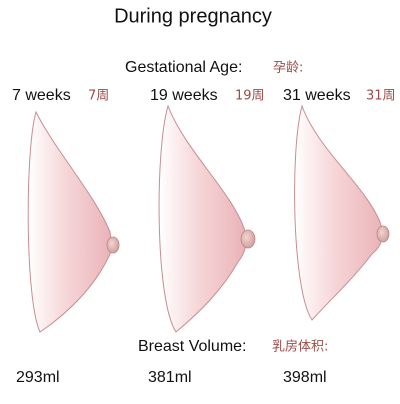 The image size is (400, 404). I want to click on stage-weeks: 31 weeks, so click(317, 95).